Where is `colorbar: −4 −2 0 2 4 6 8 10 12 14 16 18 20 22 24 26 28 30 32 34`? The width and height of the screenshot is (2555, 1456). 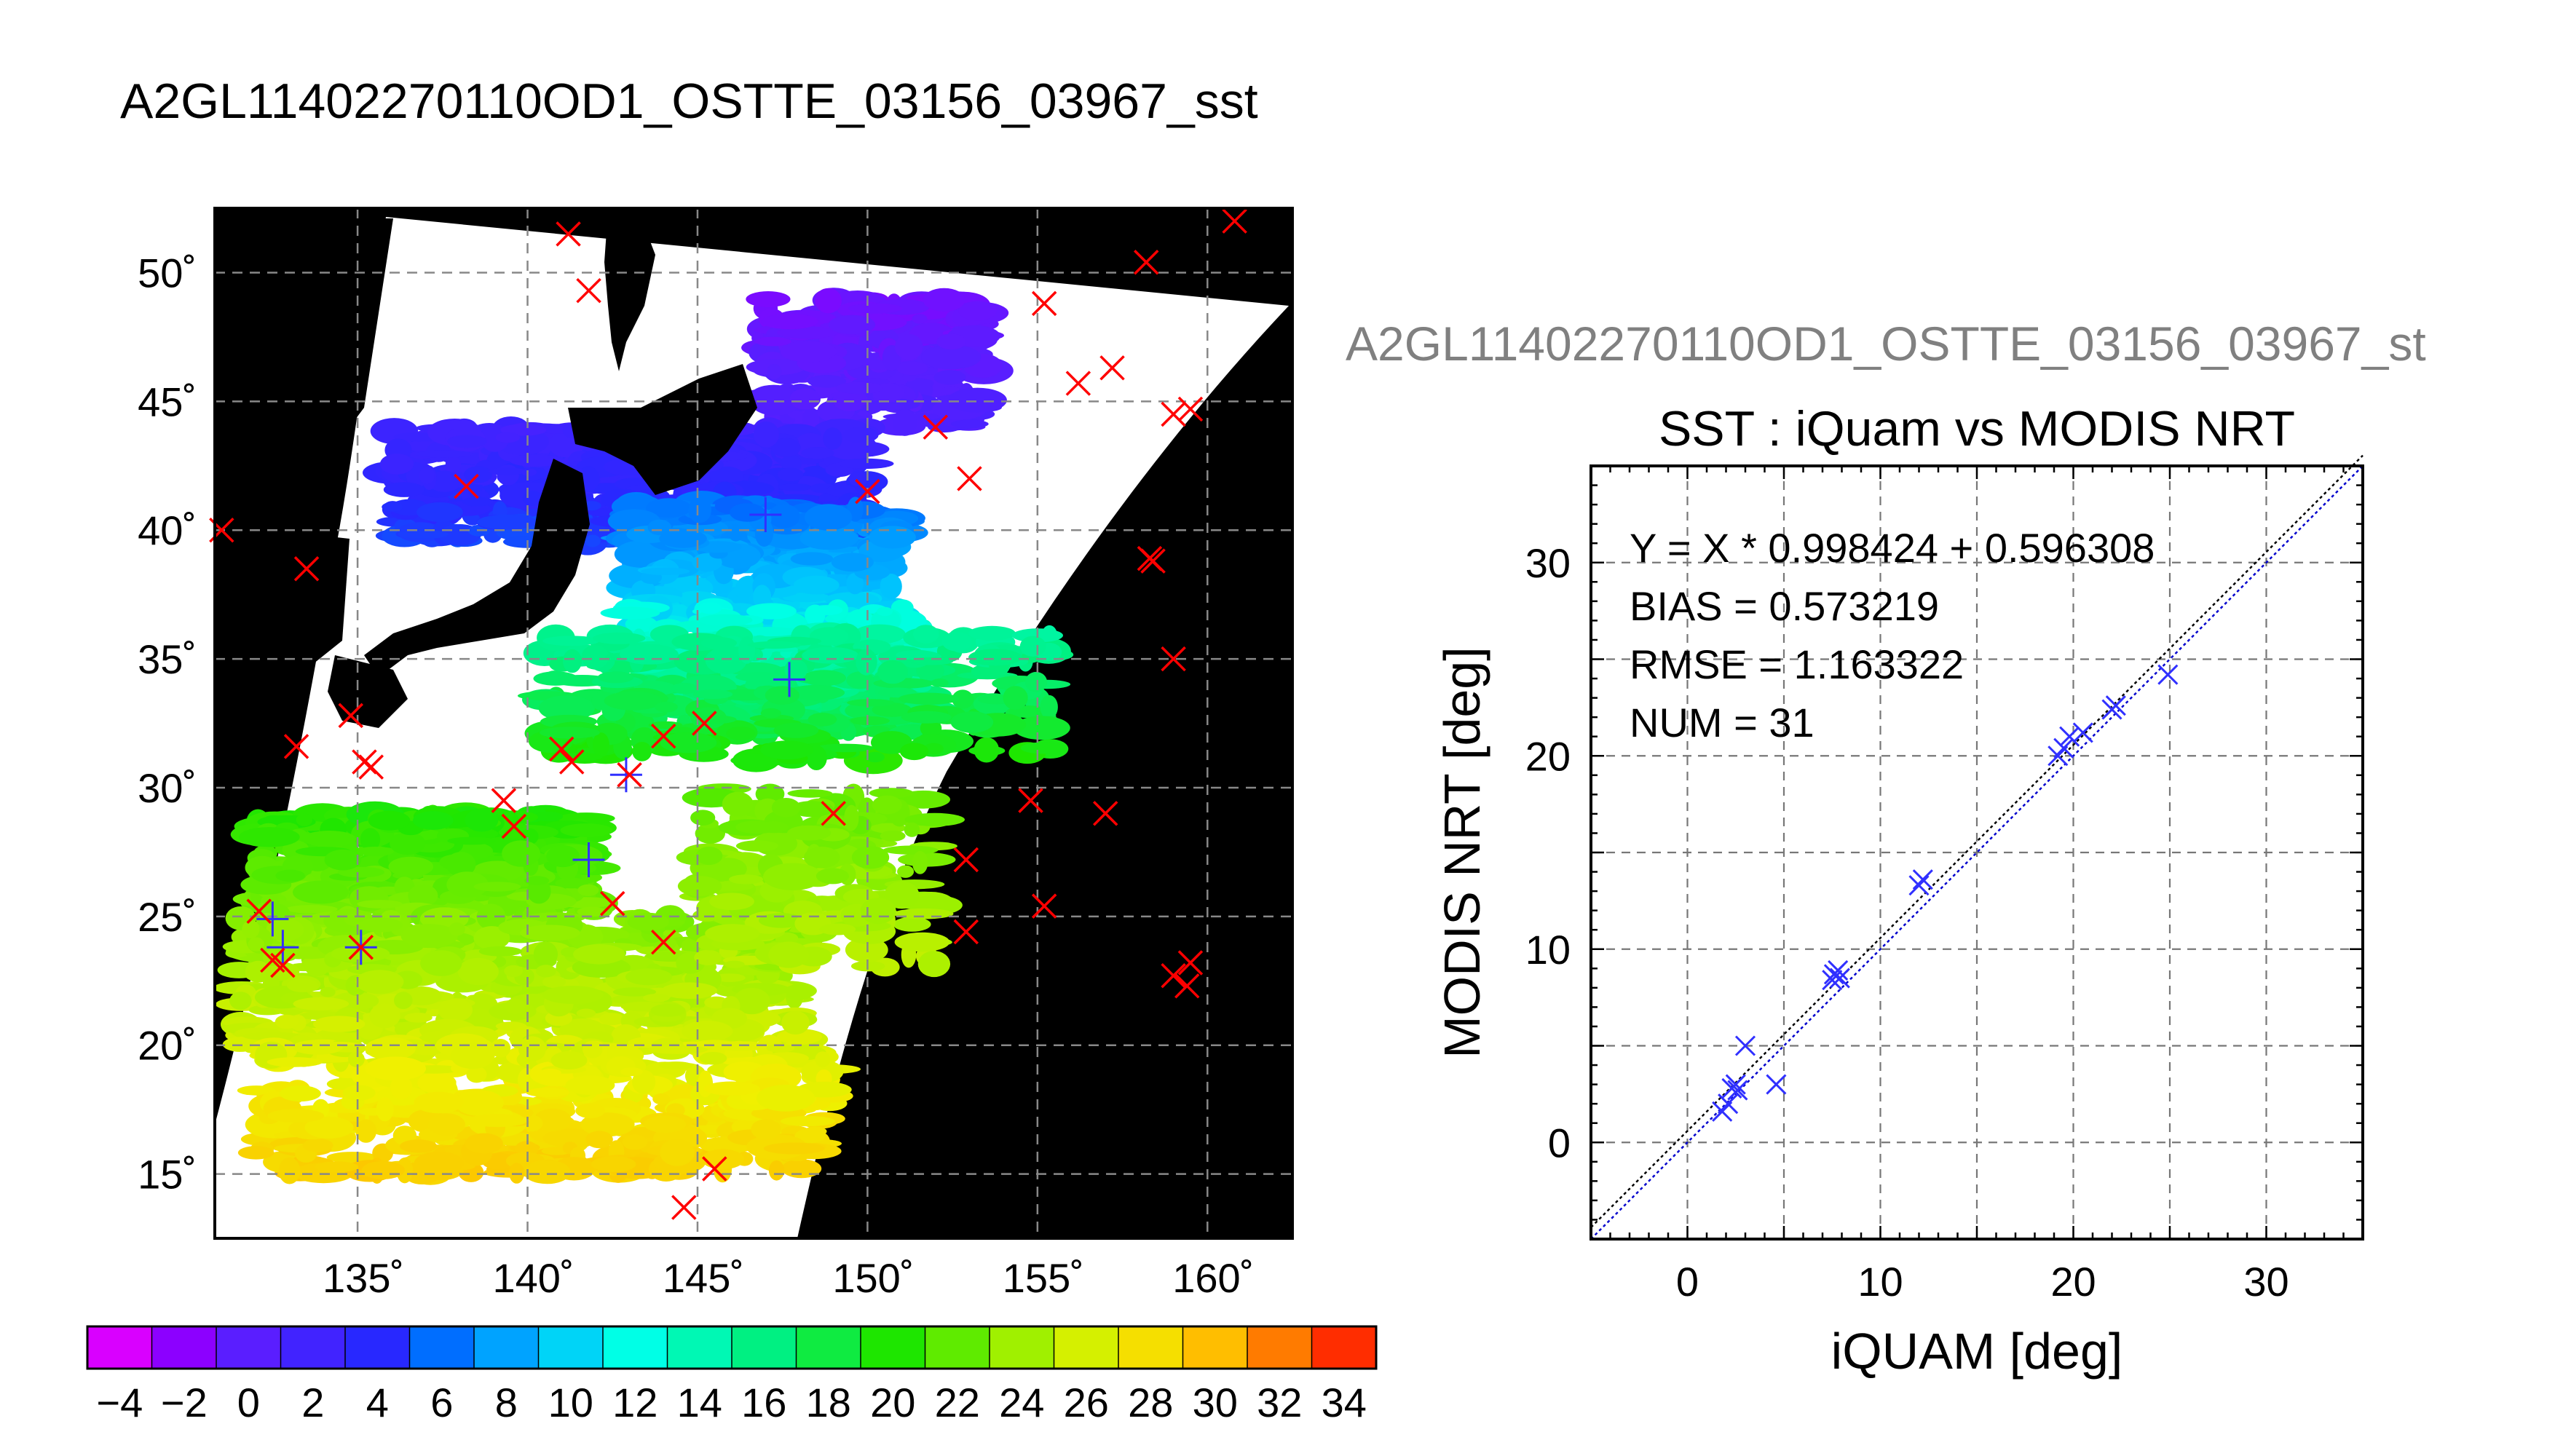
colorbar: −4 −2 0 2 4 6 8 10 12 14 16 18 20 22 24 26 28 30 32 34 is located at coordinates (732, 1375).